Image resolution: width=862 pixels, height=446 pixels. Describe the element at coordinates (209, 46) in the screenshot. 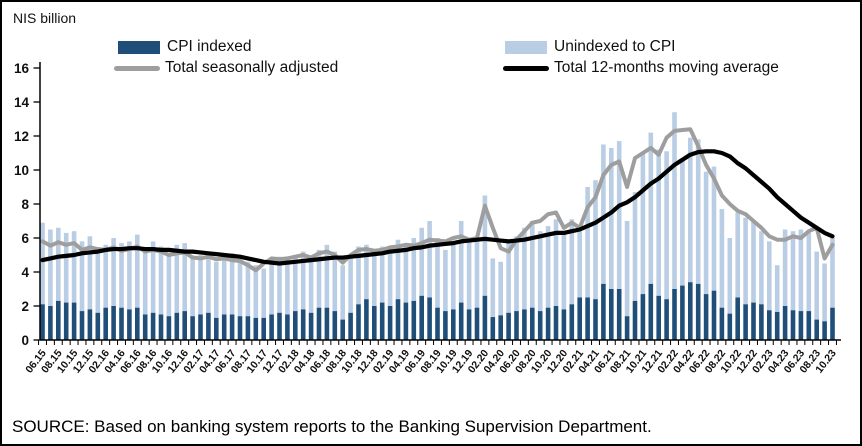

I see `legend-label-cpi-indexed: CPI indexed` at that location.